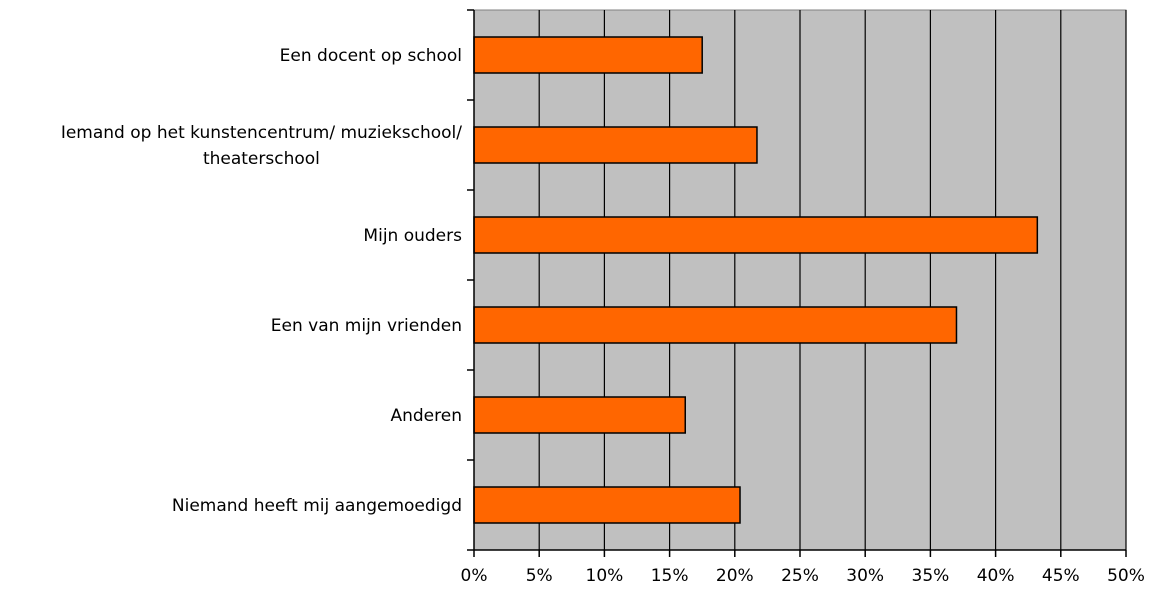 The width and height of the screenshot is (1156, 594). I want to click on category-label: Niemand heeft mij aangemoedigd, so click(317, 506).